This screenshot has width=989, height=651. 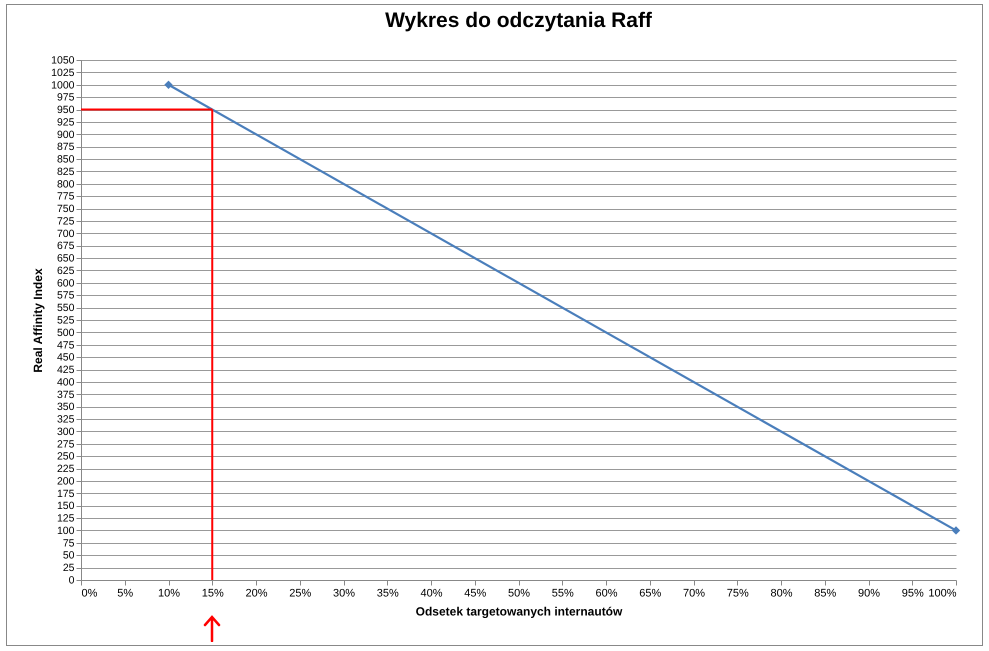 What do you see at coordinates (65, 320) in the screenshot?
I see `y-tick-label: 525` at bounding box center [65, 320].